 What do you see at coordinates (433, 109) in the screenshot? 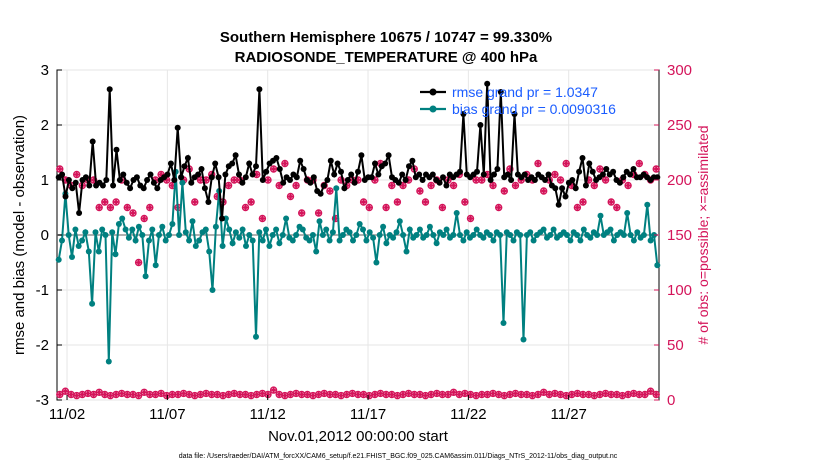
I see `legend-bias-marker` at bounding box center [433, 109].